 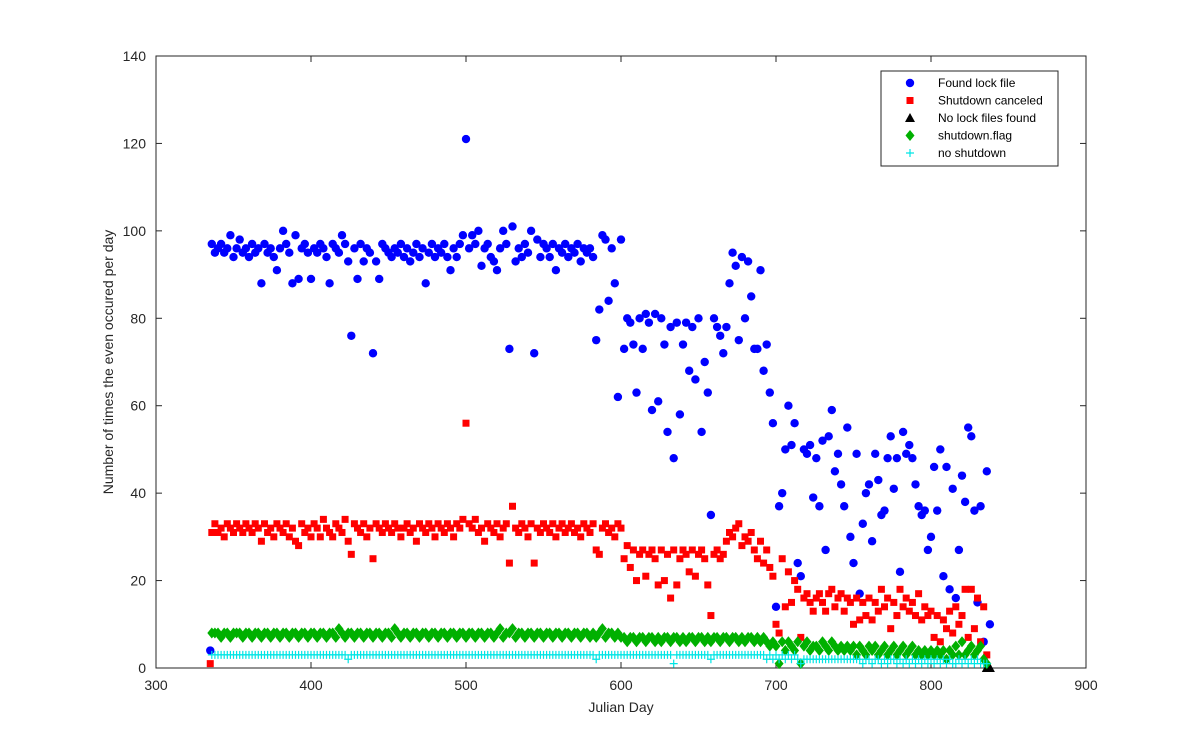 I want to click on x-tick-label: 800, so click(x=931, y=685).